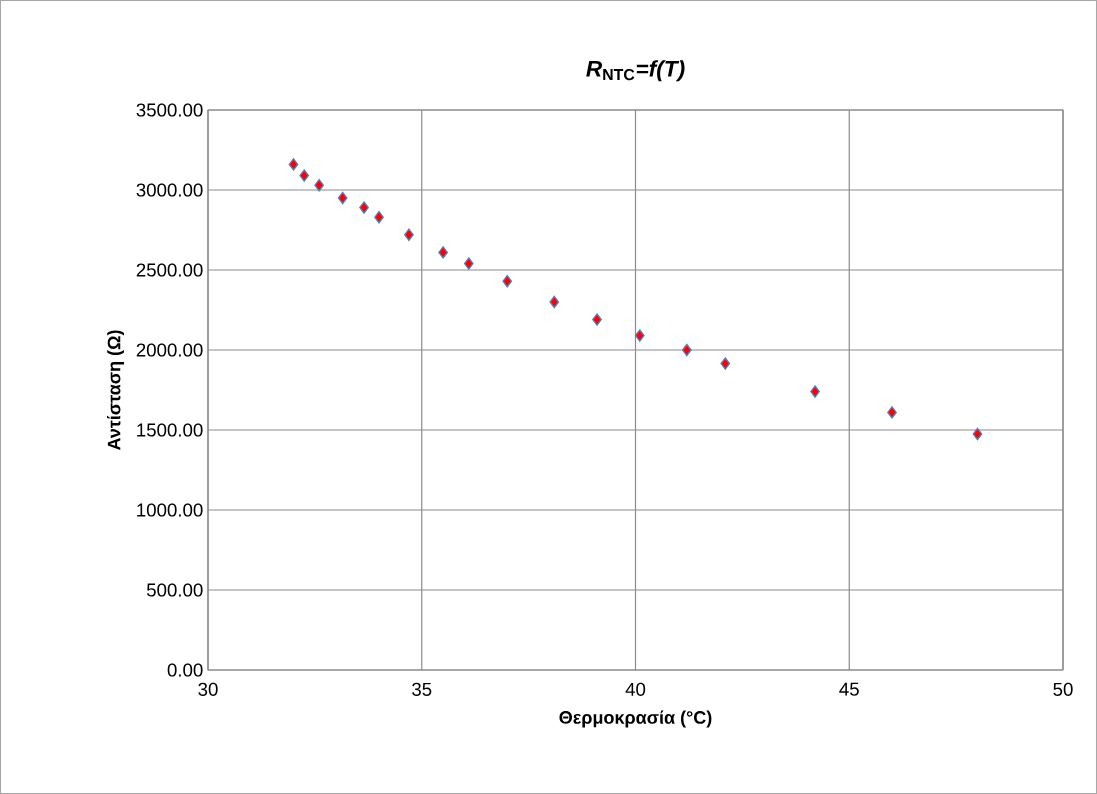 The image size is (1097, 794). What do you see at coordinates (174, 590) in the screenshot?
I see `y-tick-label: 500.00` at bounding box center [174, 590].